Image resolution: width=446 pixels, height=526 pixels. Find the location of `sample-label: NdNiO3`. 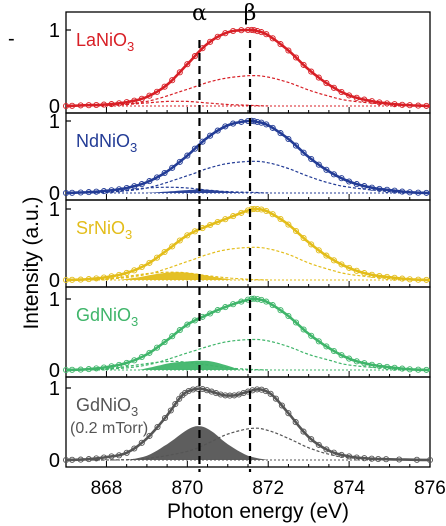

sample-label: NdNiO3 is located at coordinates (106, 143).